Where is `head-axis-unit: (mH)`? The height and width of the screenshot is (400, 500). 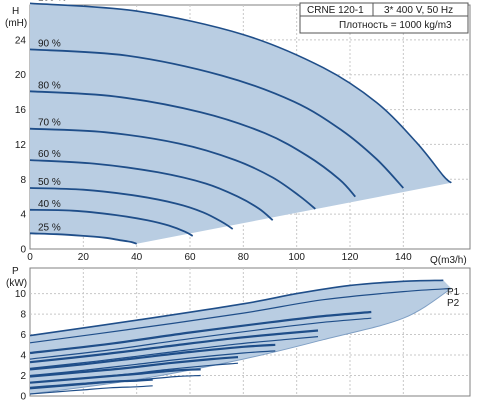
head-axis-unit: (mH) is located at coordinates (16, 23).